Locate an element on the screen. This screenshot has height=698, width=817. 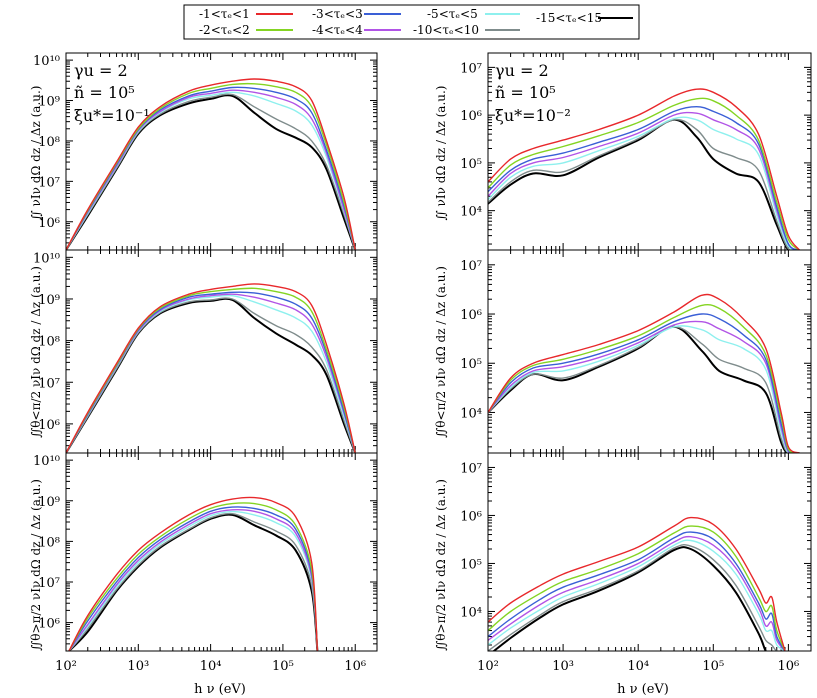
y-axis-label-left-row3: ∬θ>π/2 νIν dΩ dz / Δz (a.u.) is located at coordinates (36, 565).